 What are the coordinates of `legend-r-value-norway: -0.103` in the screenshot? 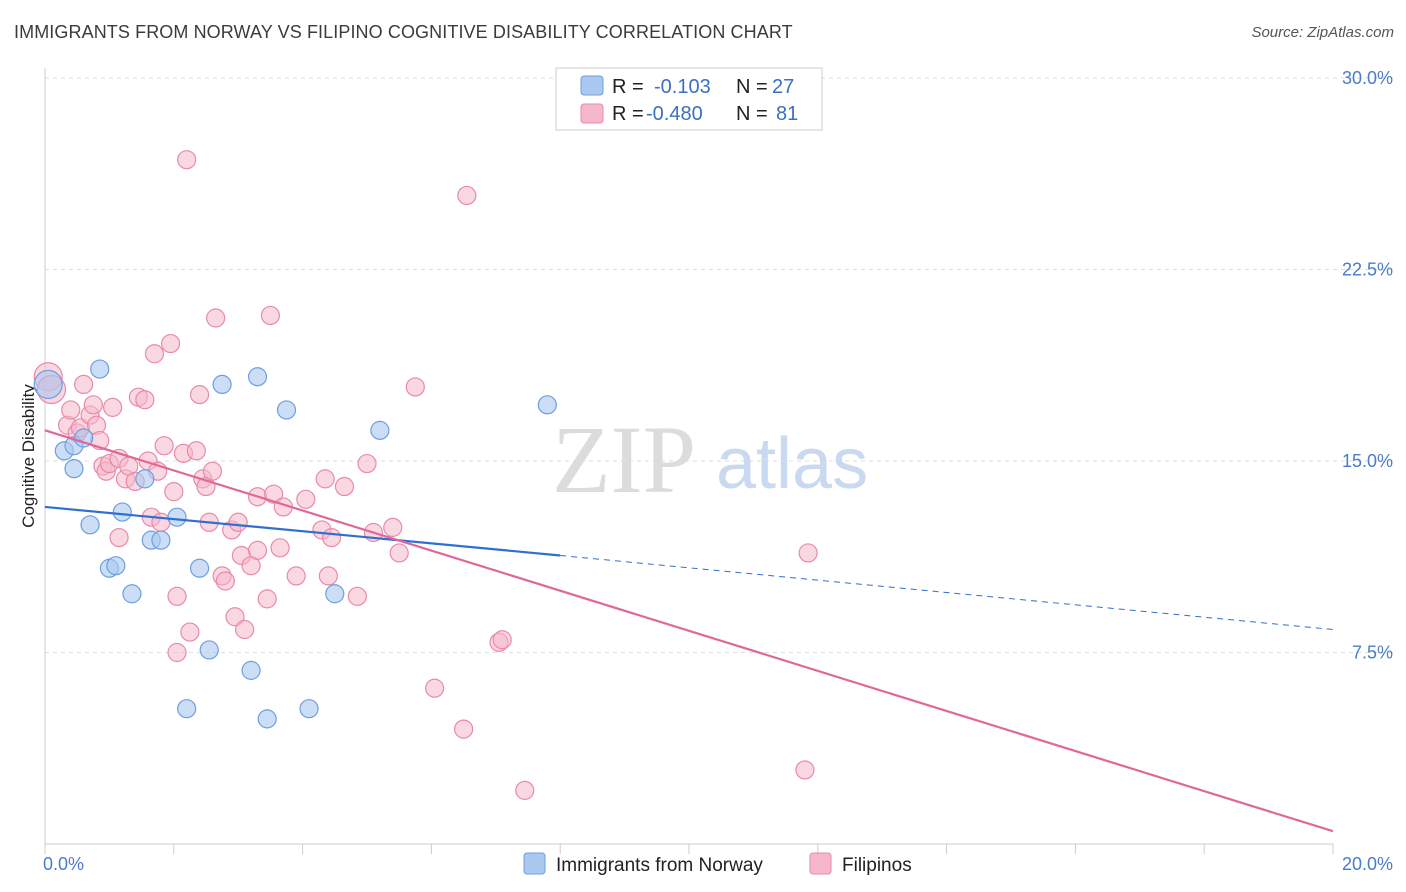 It's located at (682, 87).